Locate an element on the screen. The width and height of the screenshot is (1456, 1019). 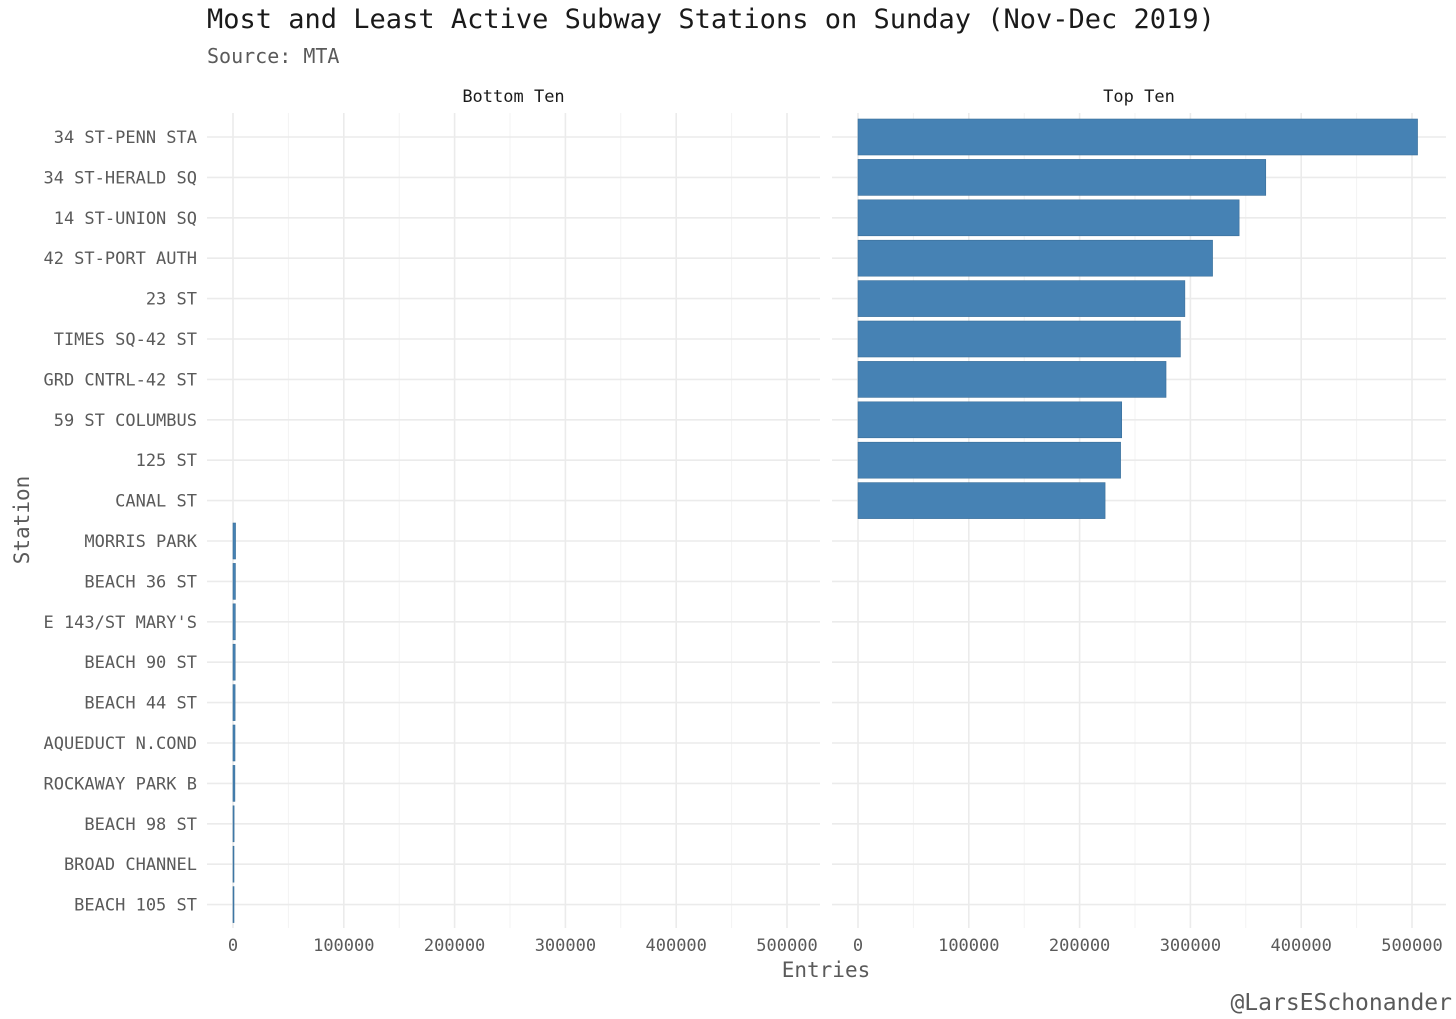
y-tick-label: E 143/ST MARY'S is located at coordinates (120, 623).